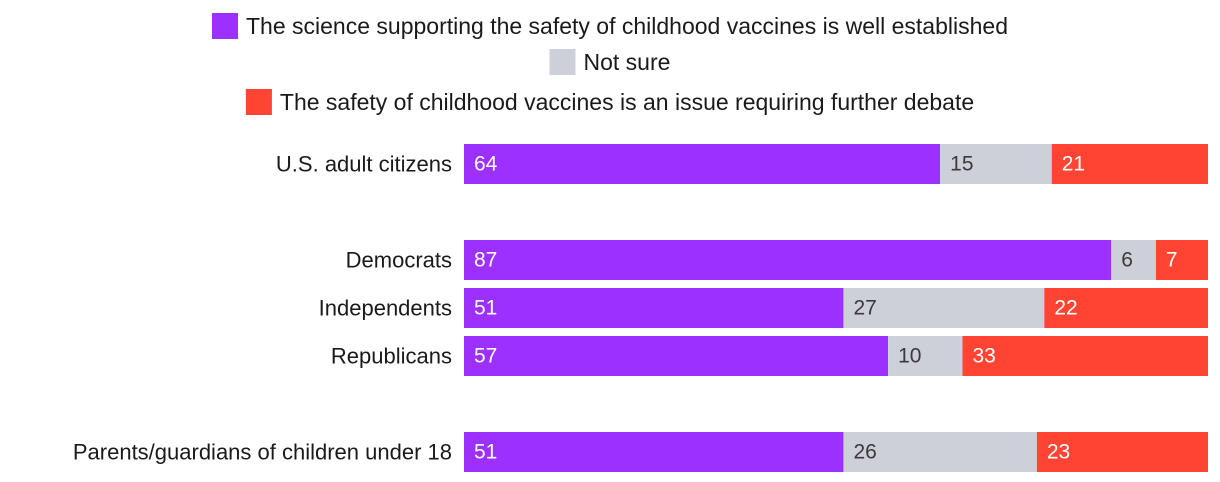 This screenshot has width=1220, height=482. I want to click on category-label: Parents/guardians of children under 18, so click(262, 452).